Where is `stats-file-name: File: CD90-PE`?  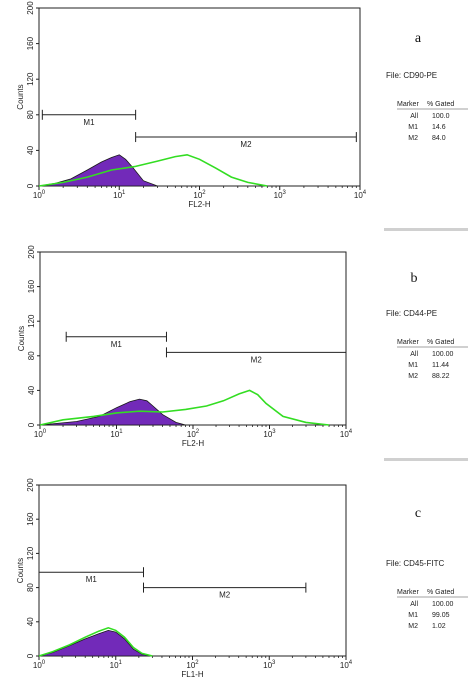 stats-file-name: File: CD90-PE is located at coordinates (411, 75).